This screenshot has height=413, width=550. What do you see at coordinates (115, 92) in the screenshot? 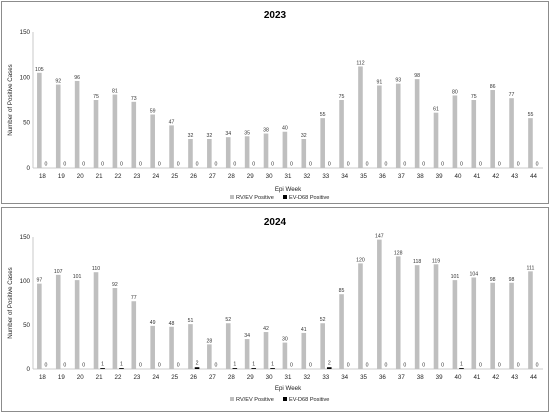
I see `data-label-rv-ev: 81` at bounding box center [115, 92].